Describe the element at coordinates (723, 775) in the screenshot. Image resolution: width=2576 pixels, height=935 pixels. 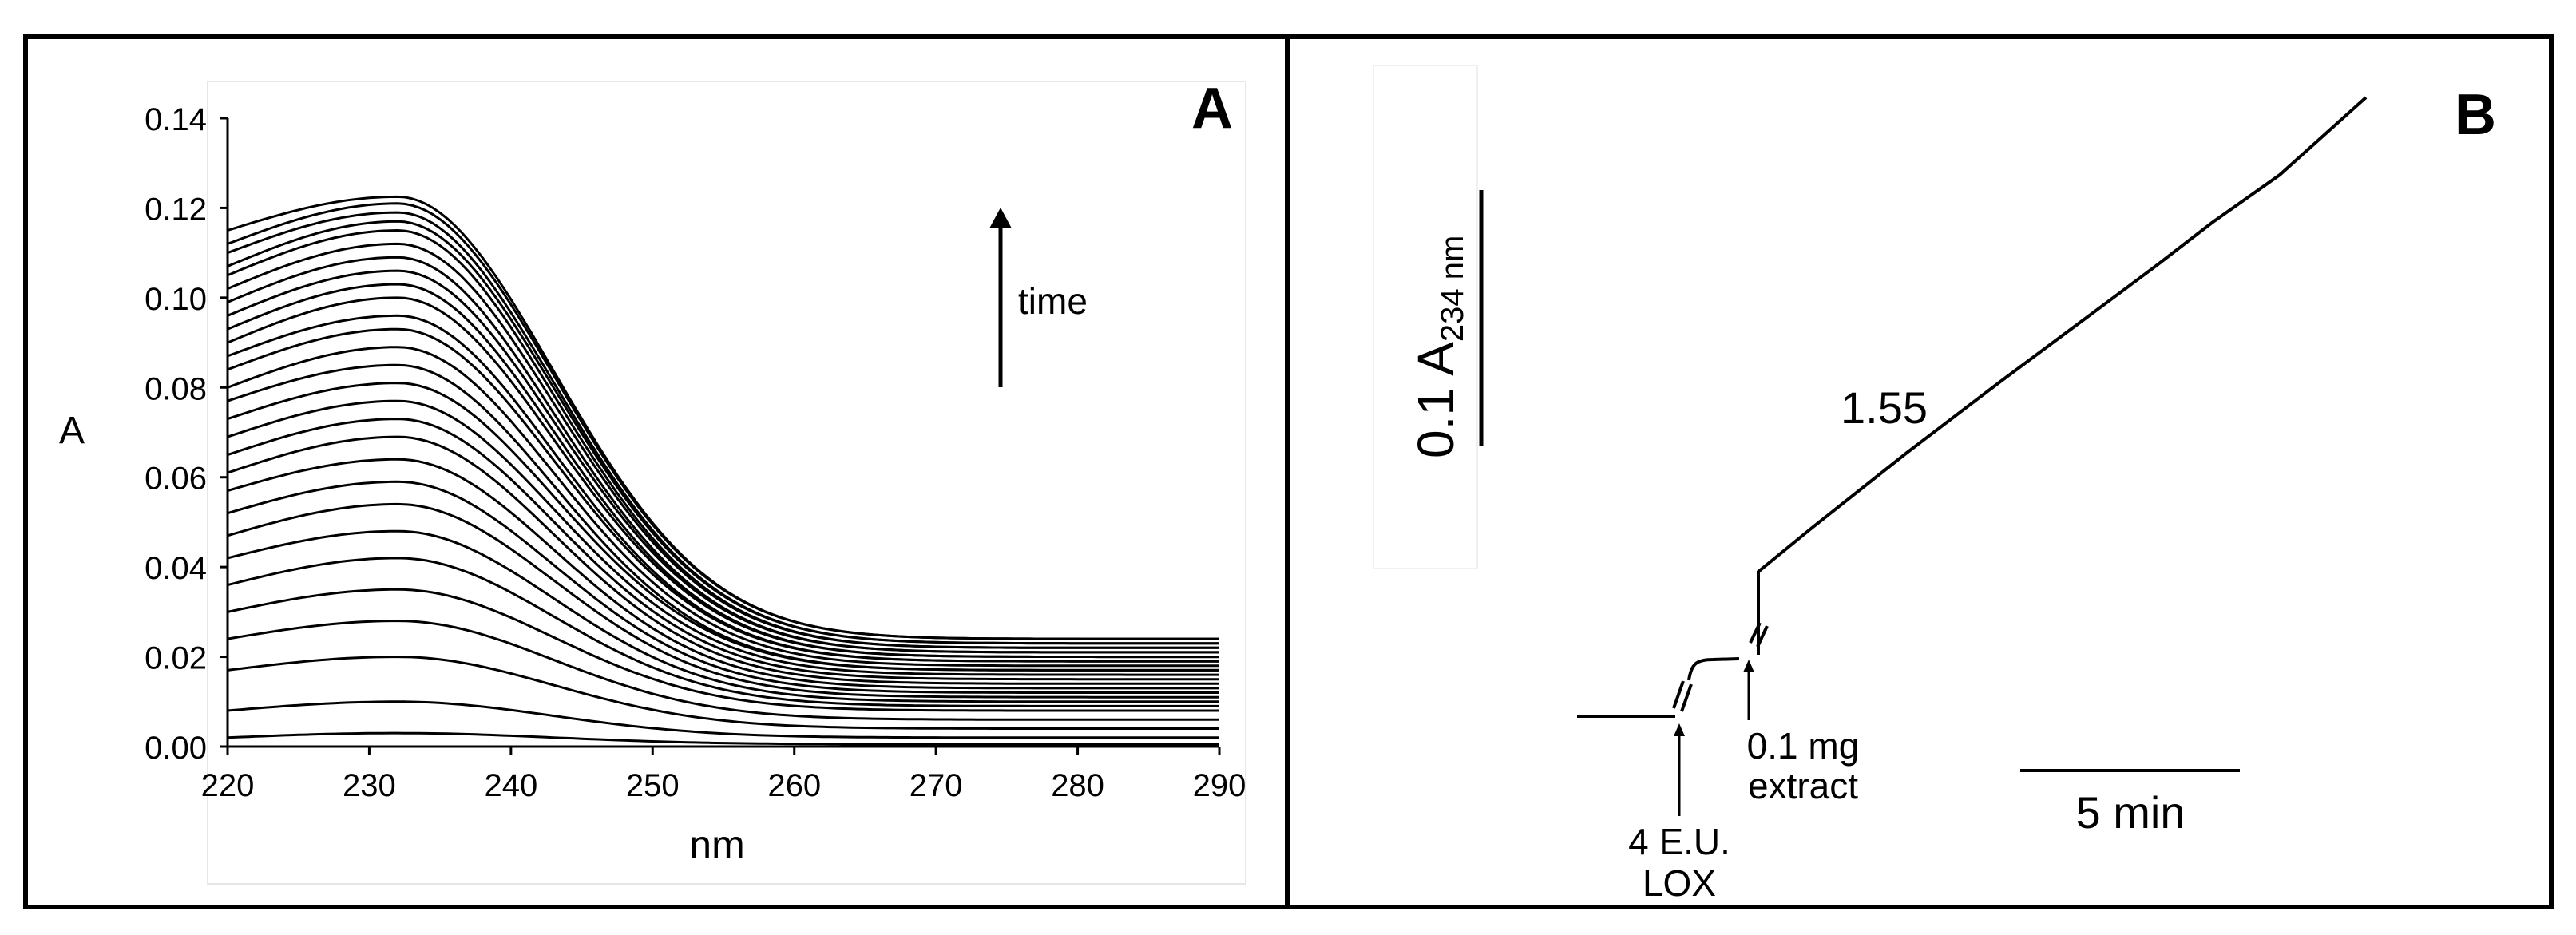
I see `x-ticks-a: 220 230 240 250 260 270 280 290` at that location.